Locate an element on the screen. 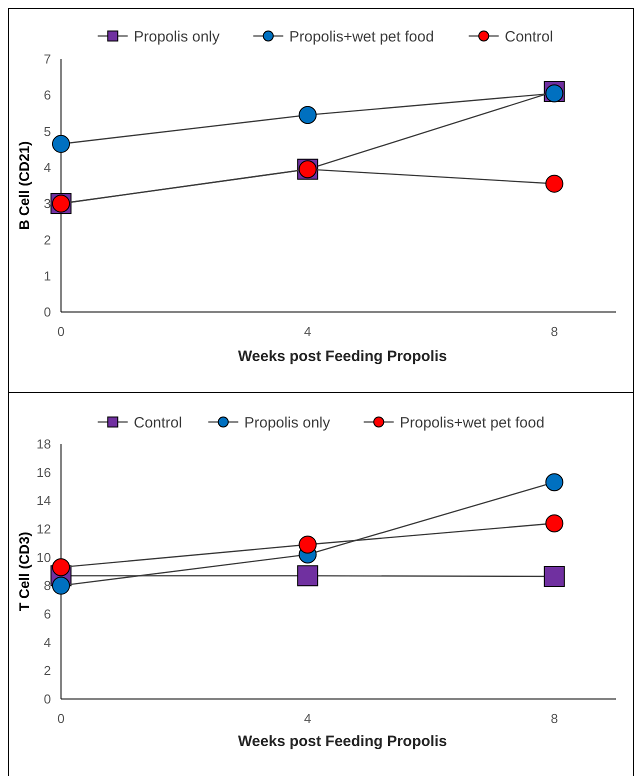 Image resolution: width=634 pixels, height=776 pixels. y-axis-title: T Cell (CD3) is located at coordinates (24, 572).